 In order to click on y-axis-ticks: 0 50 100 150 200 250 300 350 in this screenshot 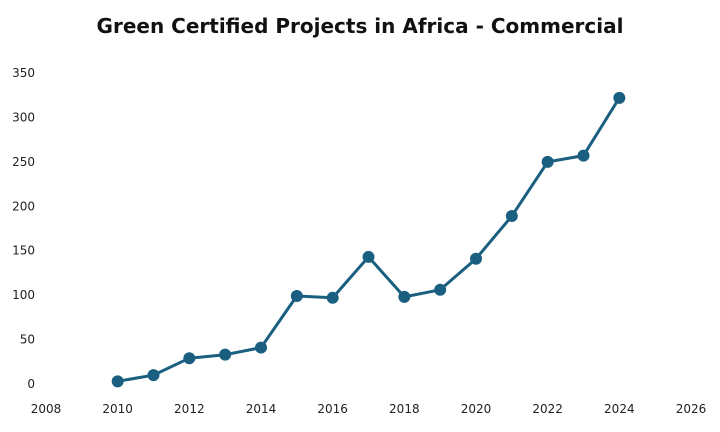, I will do `click(23, 228)`.